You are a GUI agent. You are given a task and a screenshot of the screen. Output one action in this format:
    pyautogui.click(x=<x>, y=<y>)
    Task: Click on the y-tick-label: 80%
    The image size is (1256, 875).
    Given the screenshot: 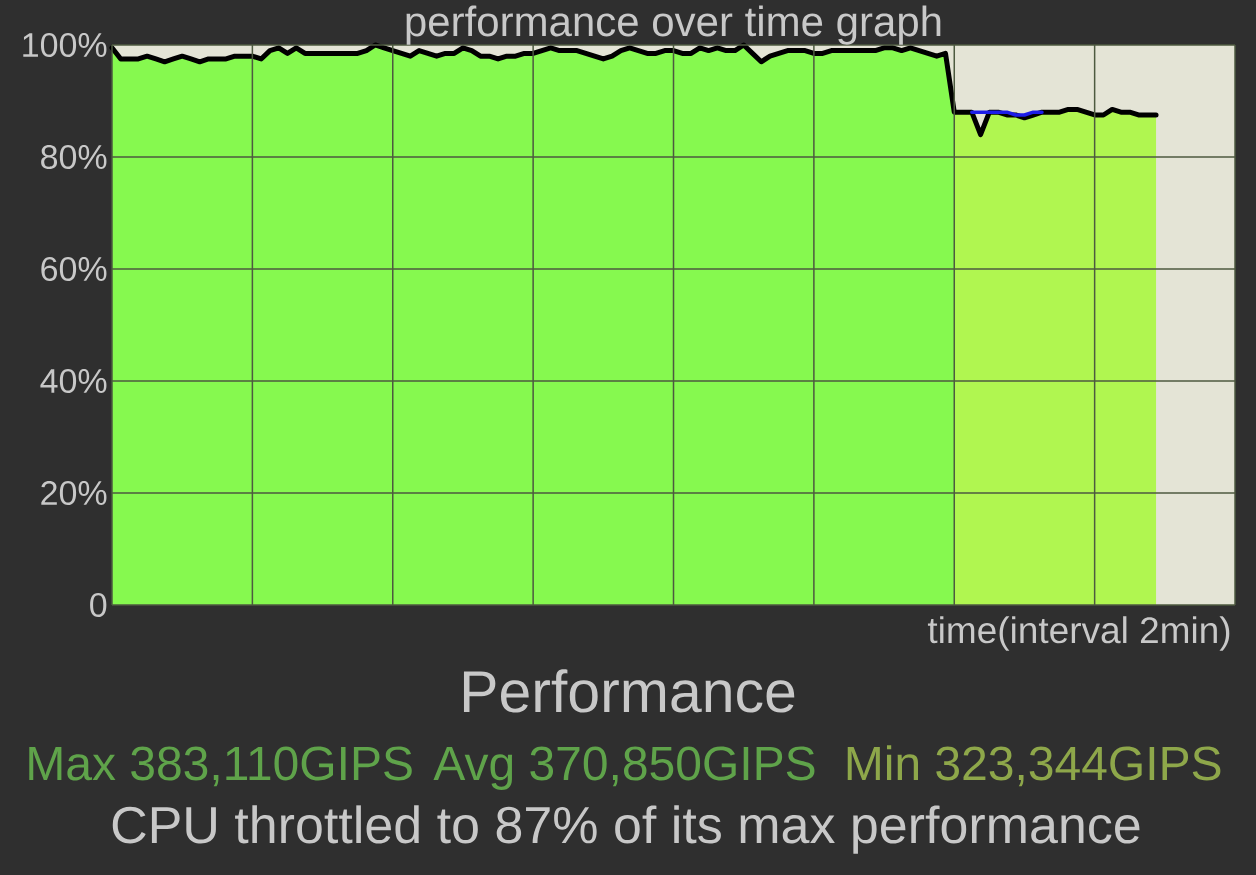 What is the action you would take?
    pyautogui.click(x=74, y=157)
    